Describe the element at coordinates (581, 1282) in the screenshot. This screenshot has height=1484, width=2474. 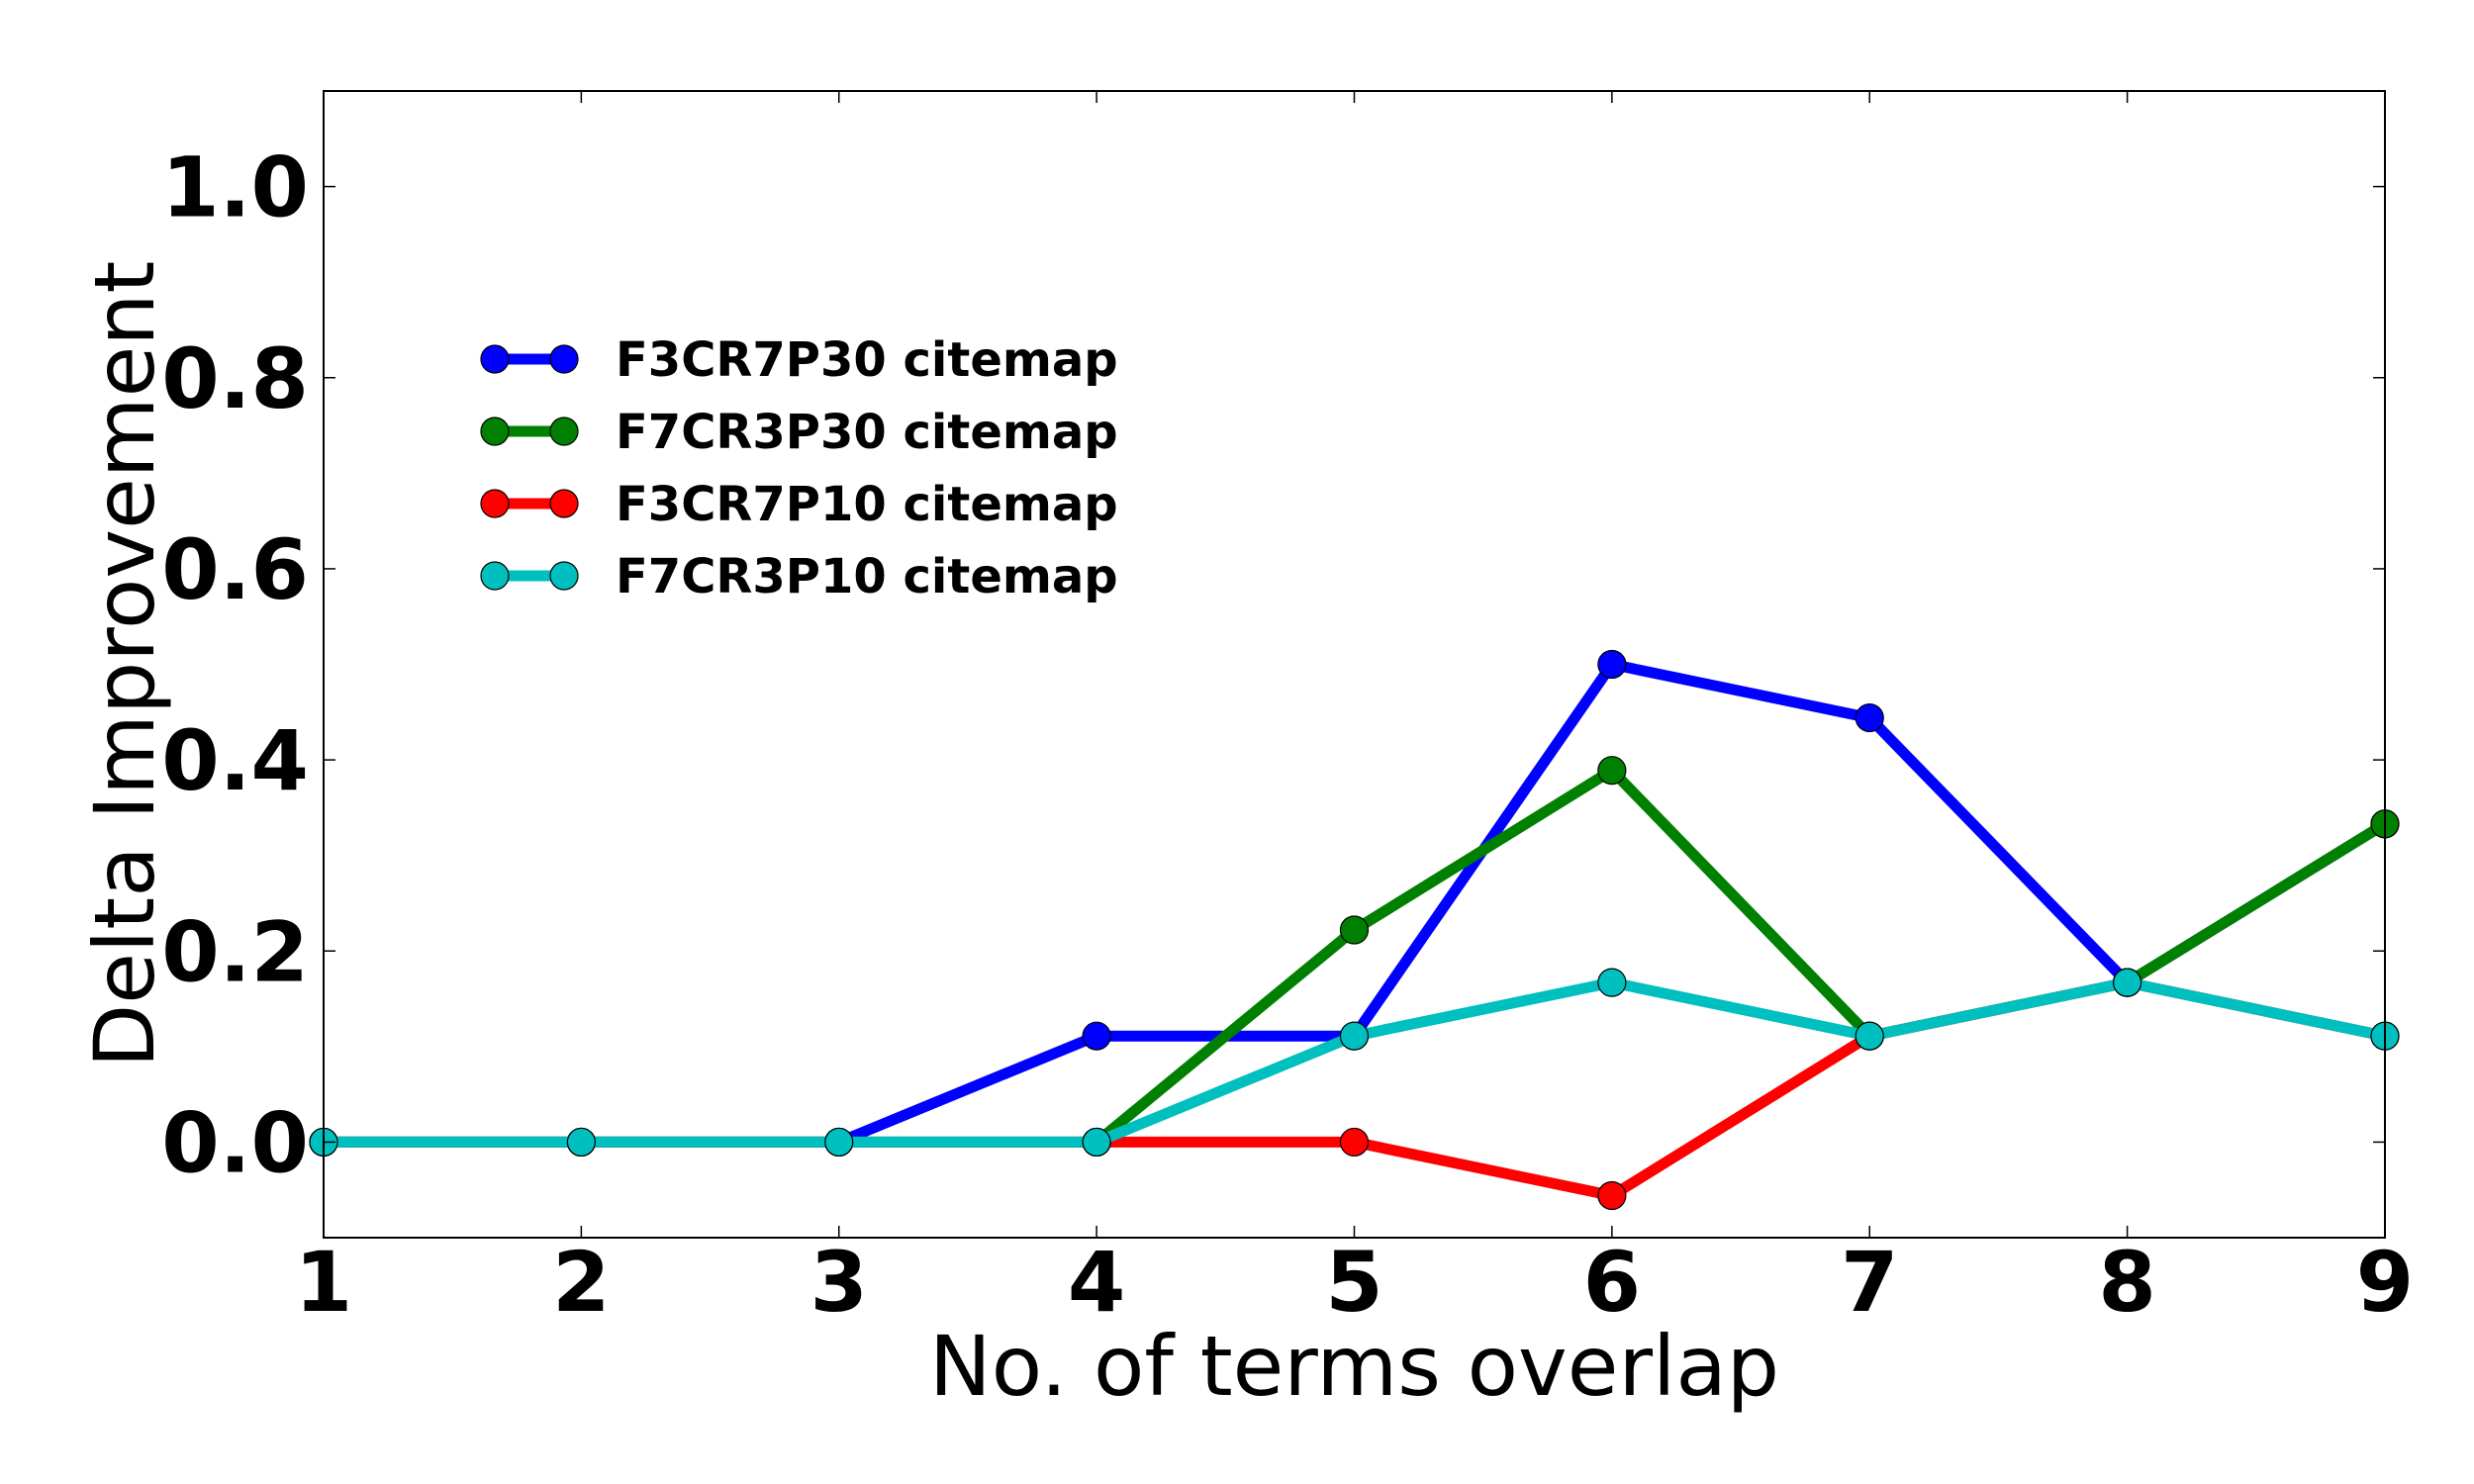
I see `x-tick-label: 2` at that location.